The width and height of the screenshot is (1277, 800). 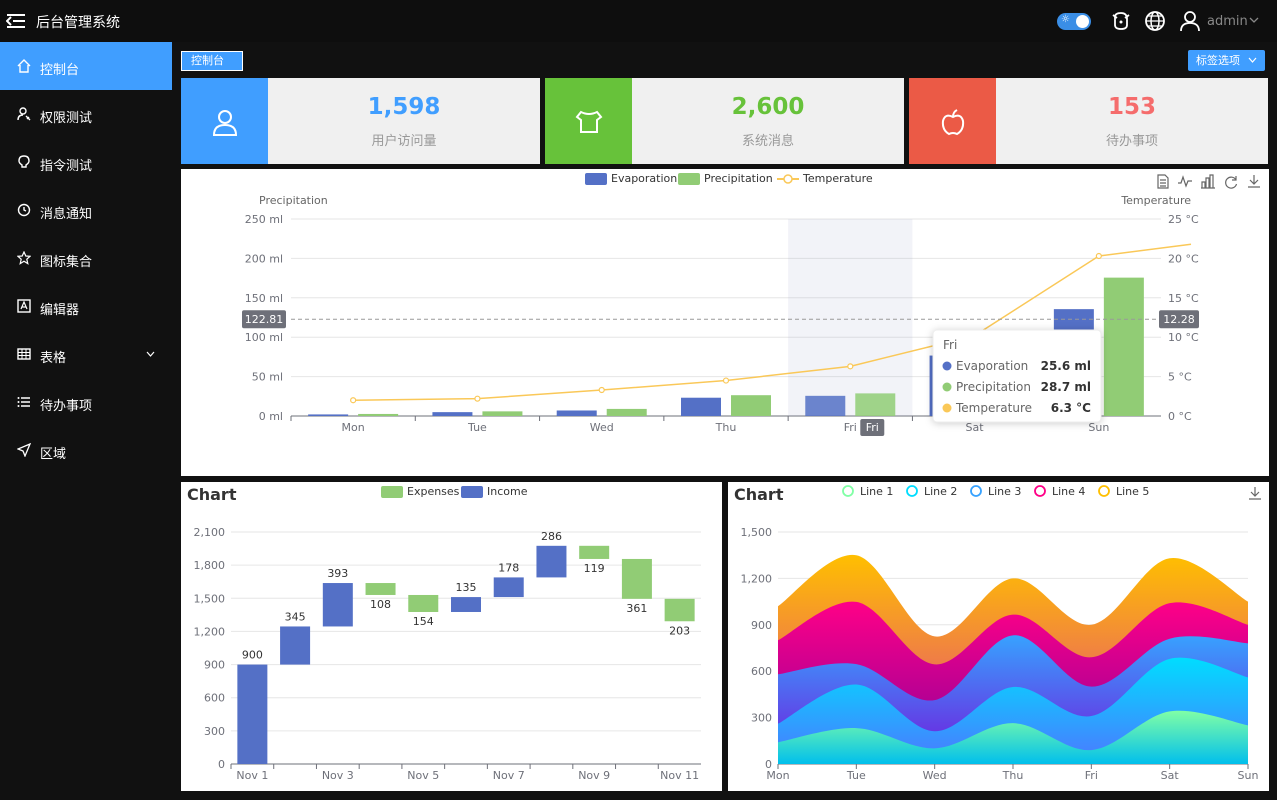 What do you see at coordinates (837, 178) in the screenshot?
I see `legend-label: Temperature` at bounding box center [837, 178].